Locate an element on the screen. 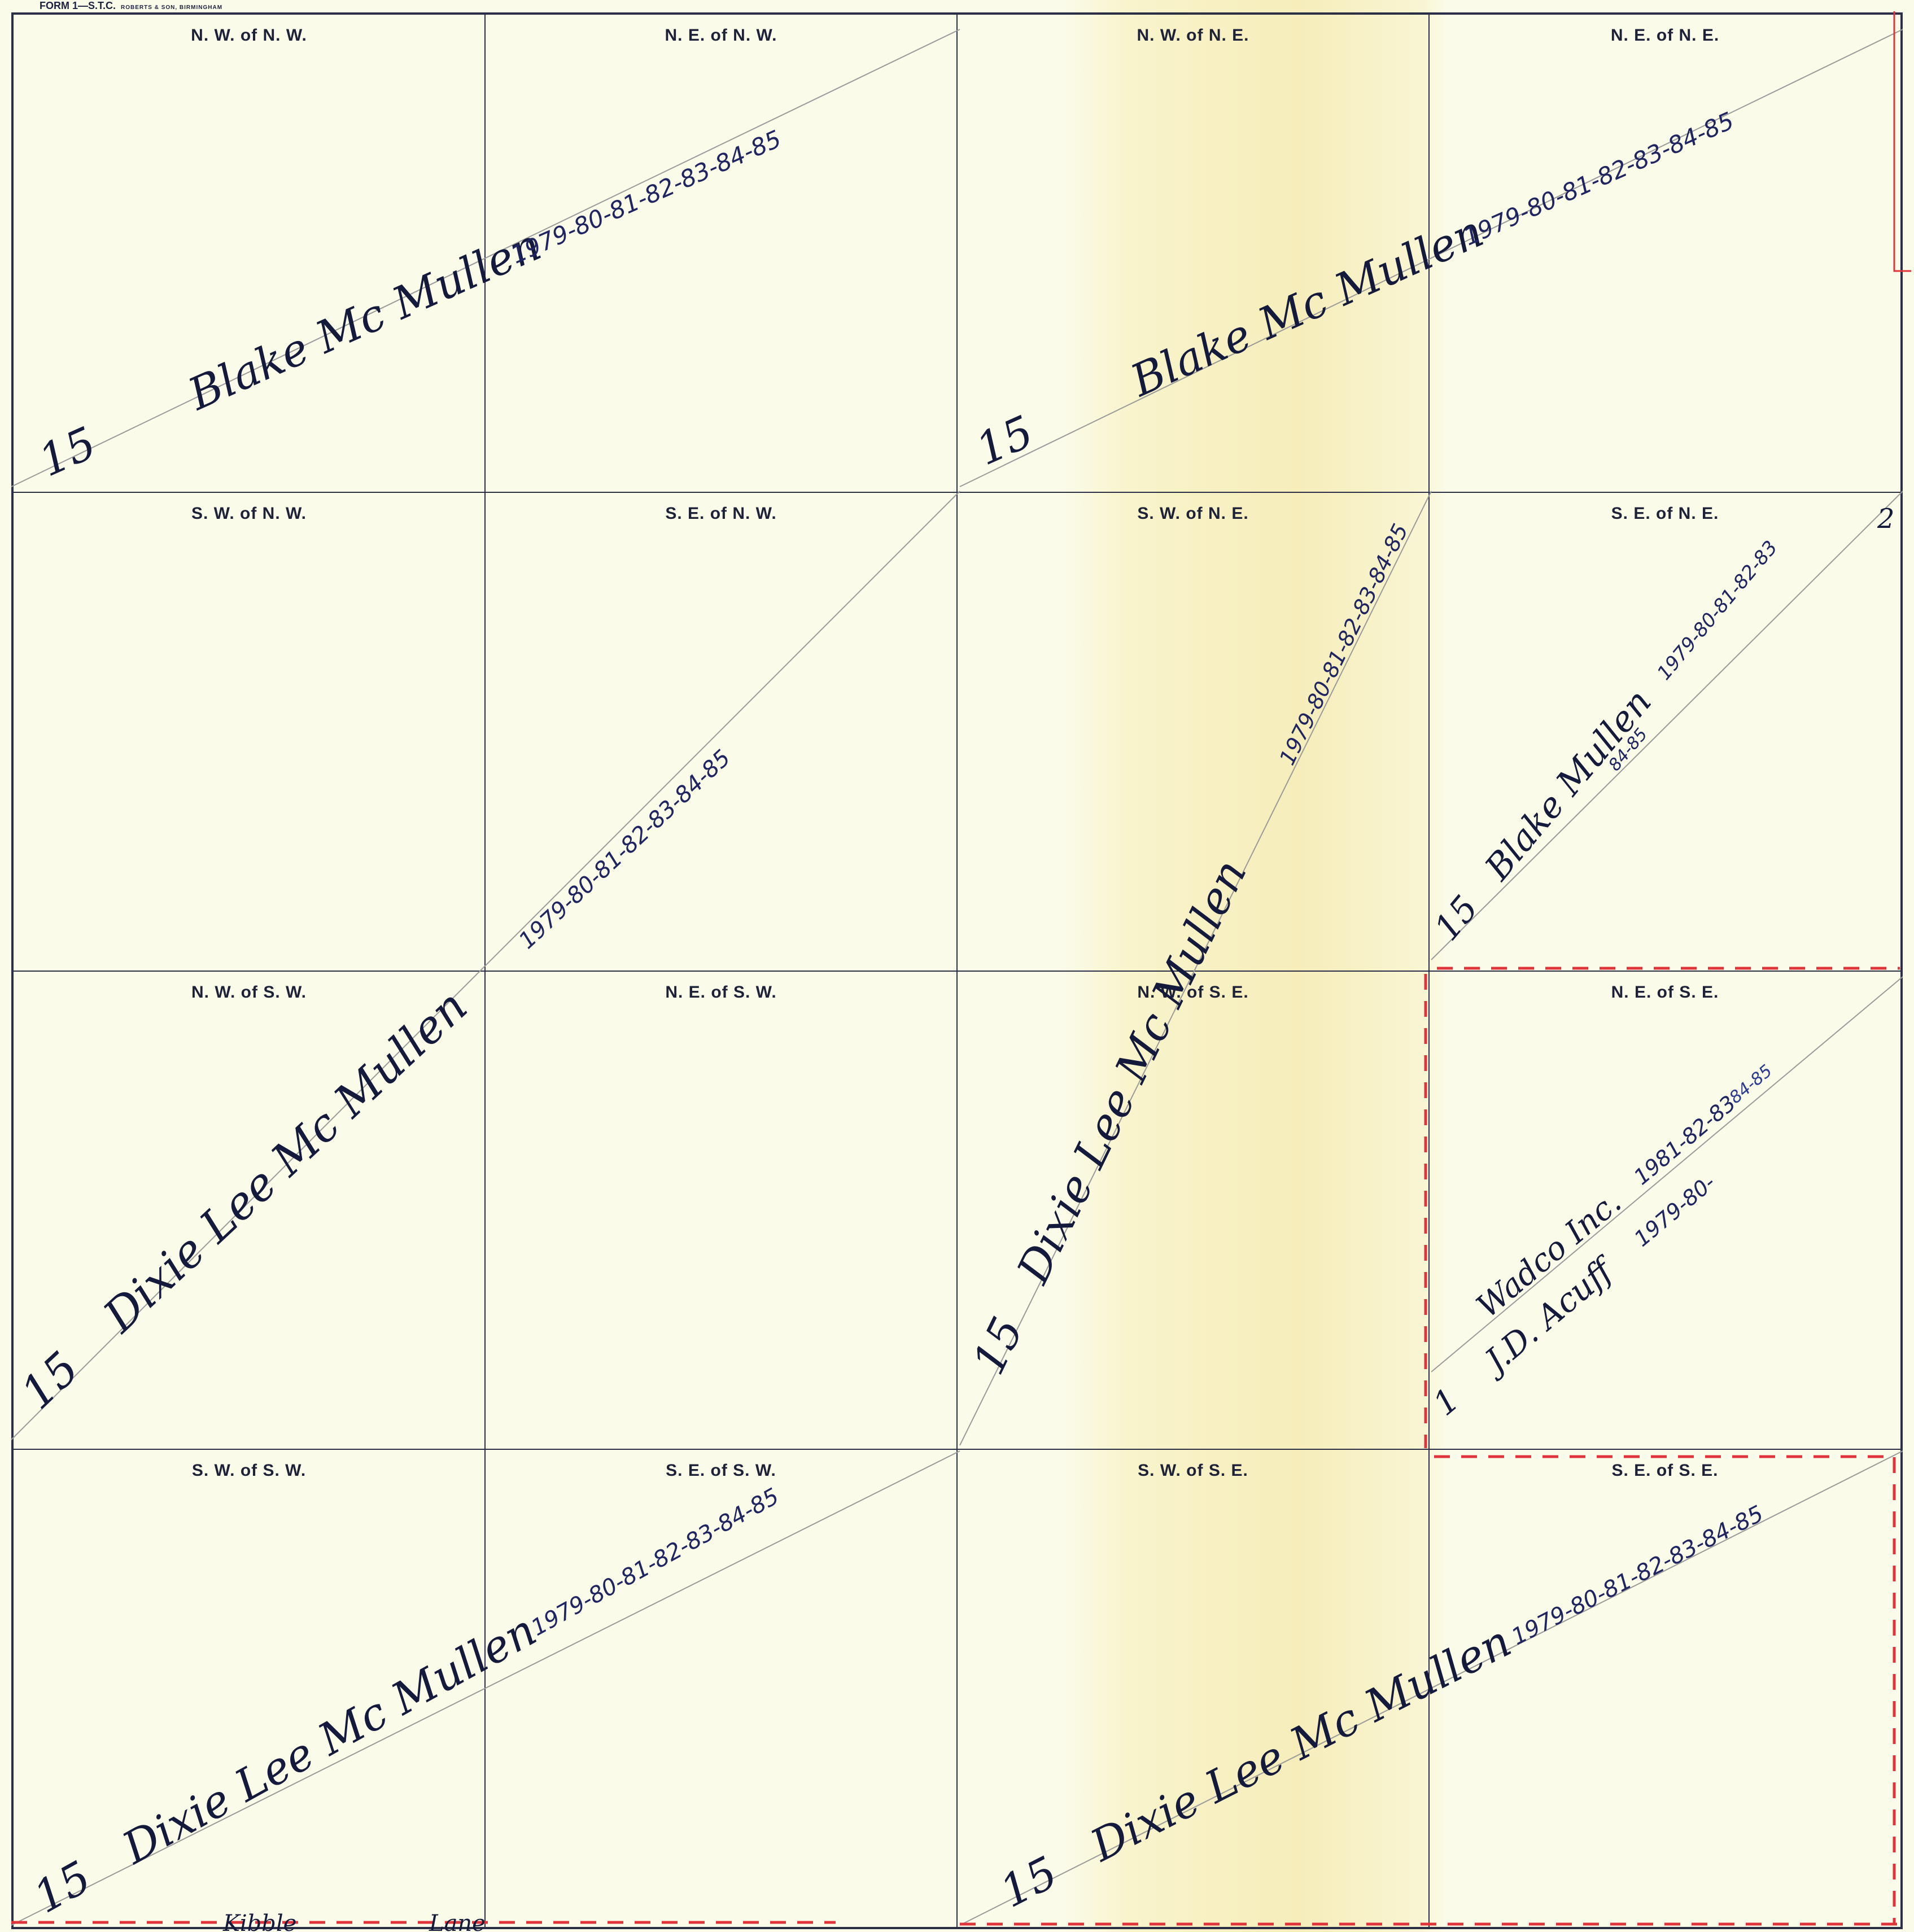 Image resolution: width=1914 pixels, height=1932 pixels. quarter-label: S. W. of S. W. is located at coordinates (249, 1471).